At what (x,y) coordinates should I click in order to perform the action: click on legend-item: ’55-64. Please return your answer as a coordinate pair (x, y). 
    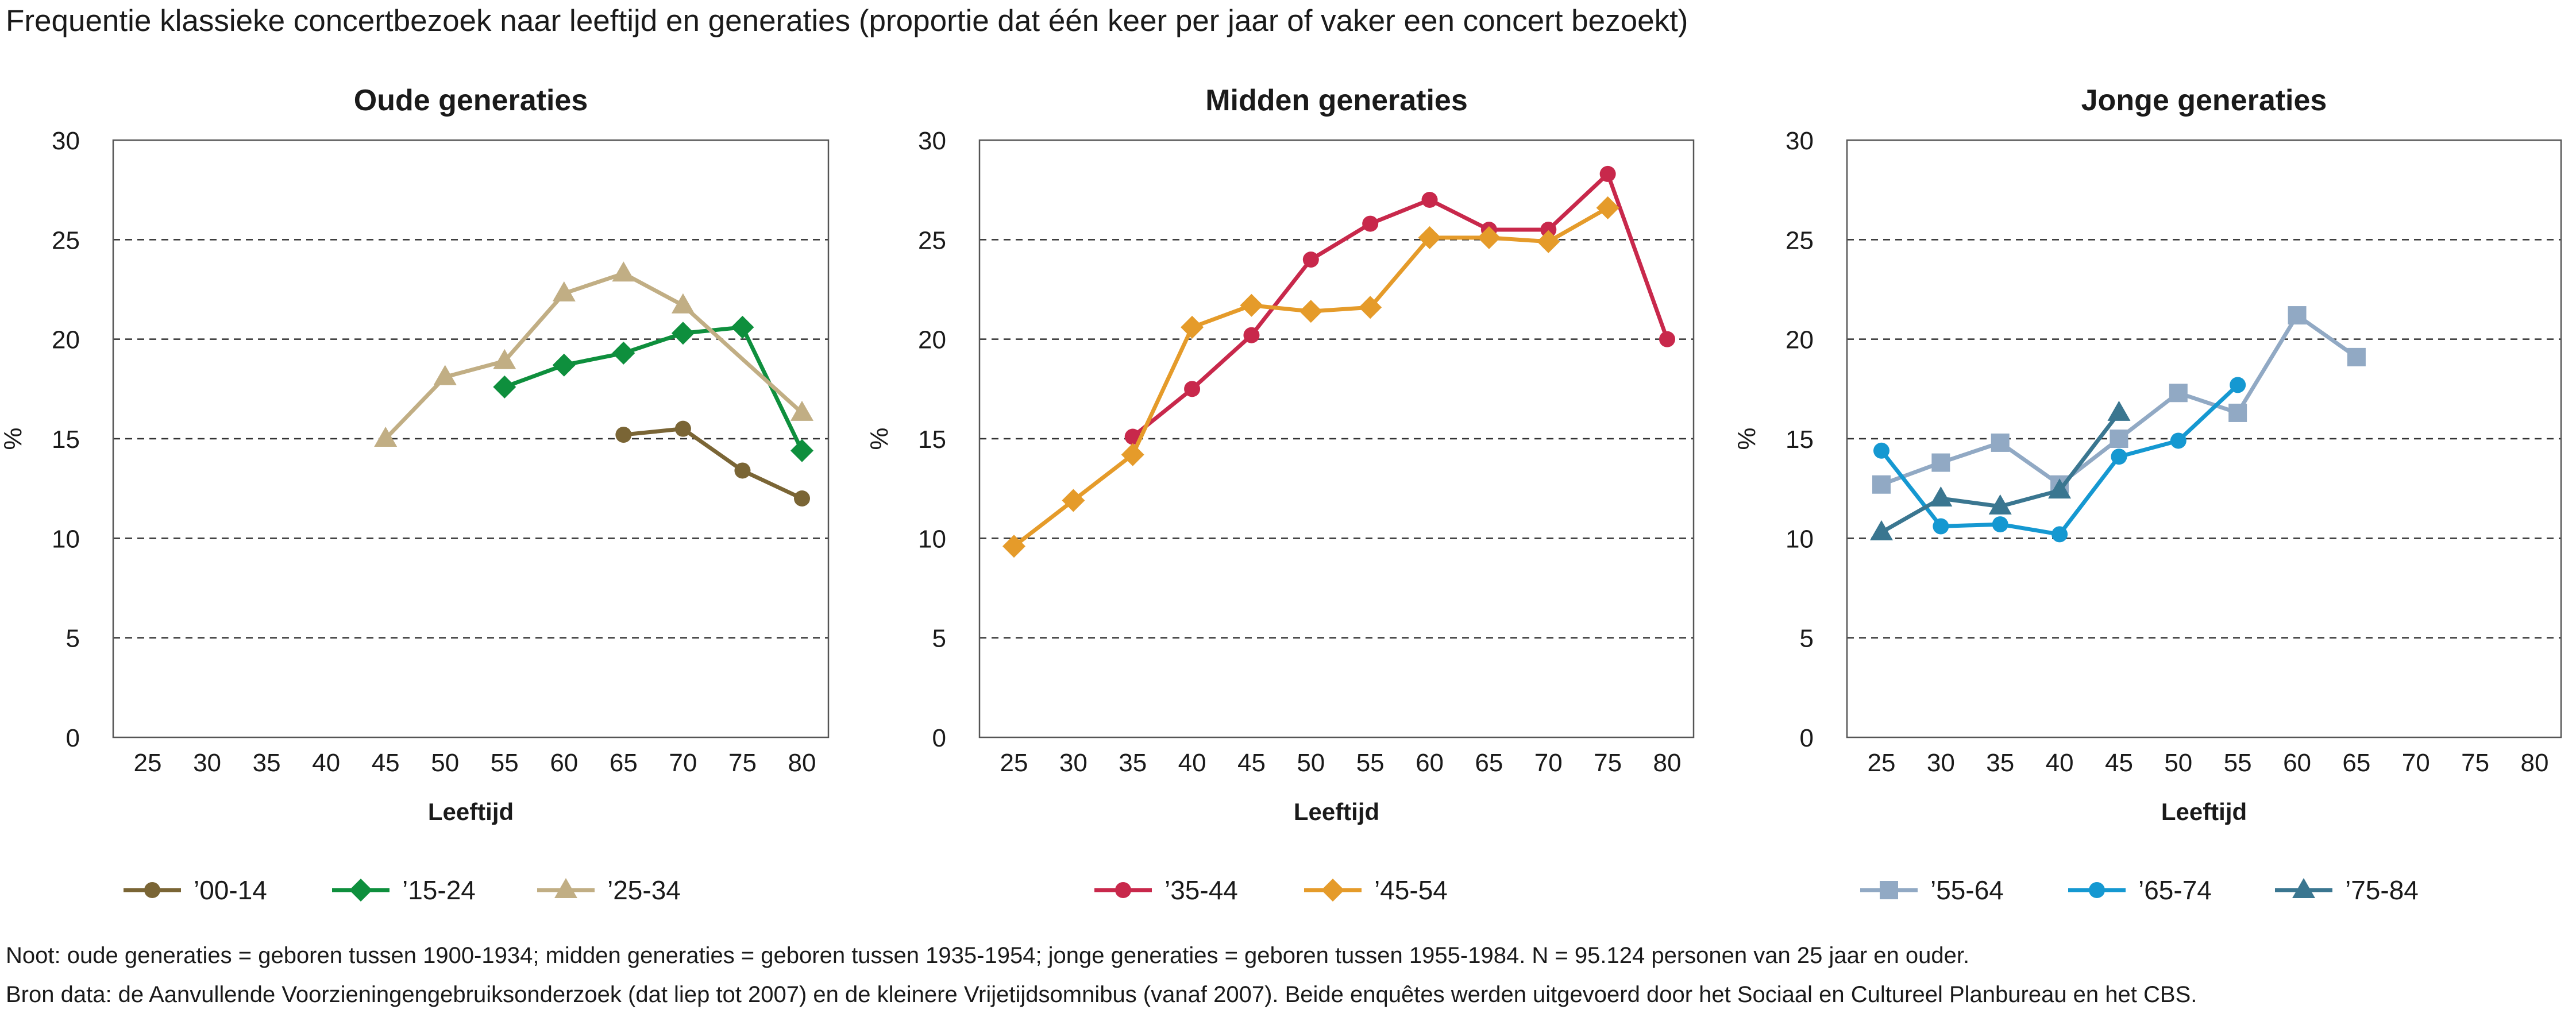
    Looking at the image, I should click on (1932, 890).